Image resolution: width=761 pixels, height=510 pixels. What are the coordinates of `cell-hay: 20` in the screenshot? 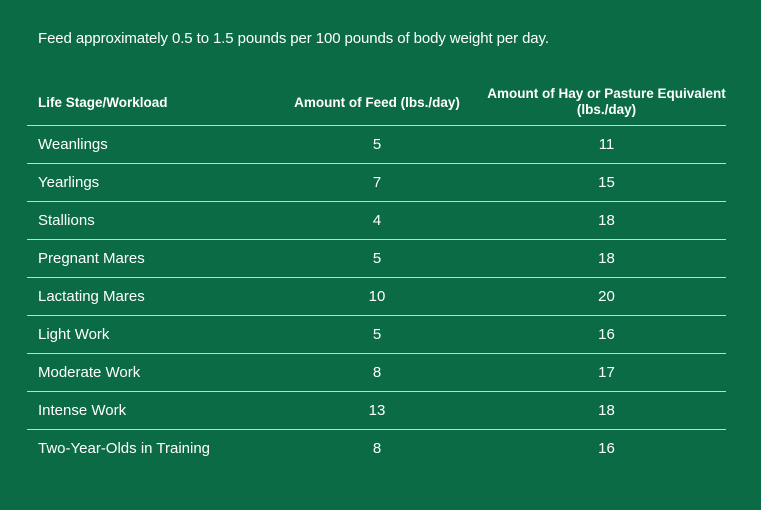 It's located at (606, 296).